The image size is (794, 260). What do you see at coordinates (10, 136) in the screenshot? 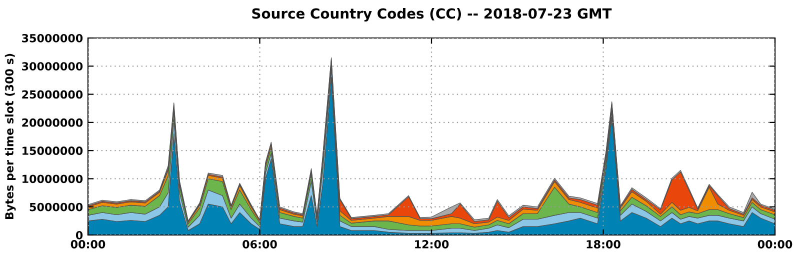
I see `y-axis-title: Bytes per time slot (300 s)` at bounding box center [10, 136].